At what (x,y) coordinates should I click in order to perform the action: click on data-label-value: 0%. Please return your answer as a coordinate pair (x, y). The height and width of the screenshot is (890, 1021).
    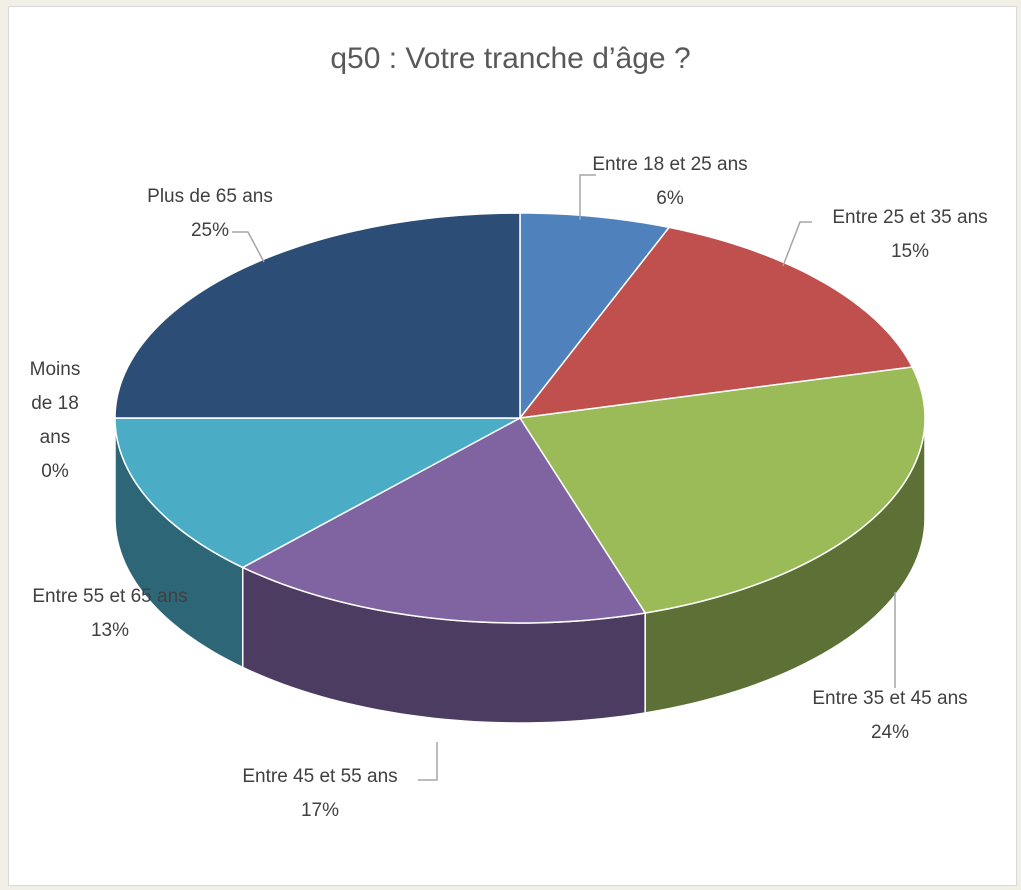
    Looking at the image, I should click on (55, 471).